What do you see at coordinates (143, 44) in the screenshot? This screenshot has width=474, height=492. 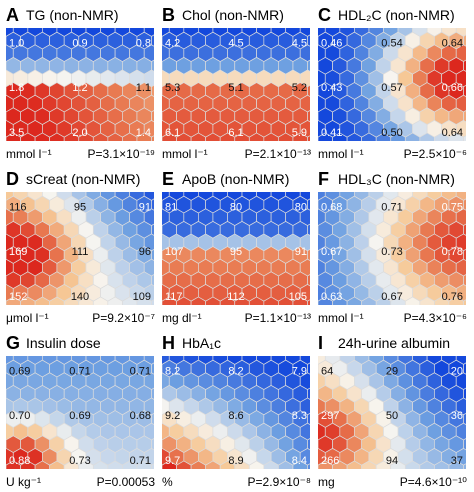 I see `value-label-top-right: 0.8` at bounding box center [143, 44].